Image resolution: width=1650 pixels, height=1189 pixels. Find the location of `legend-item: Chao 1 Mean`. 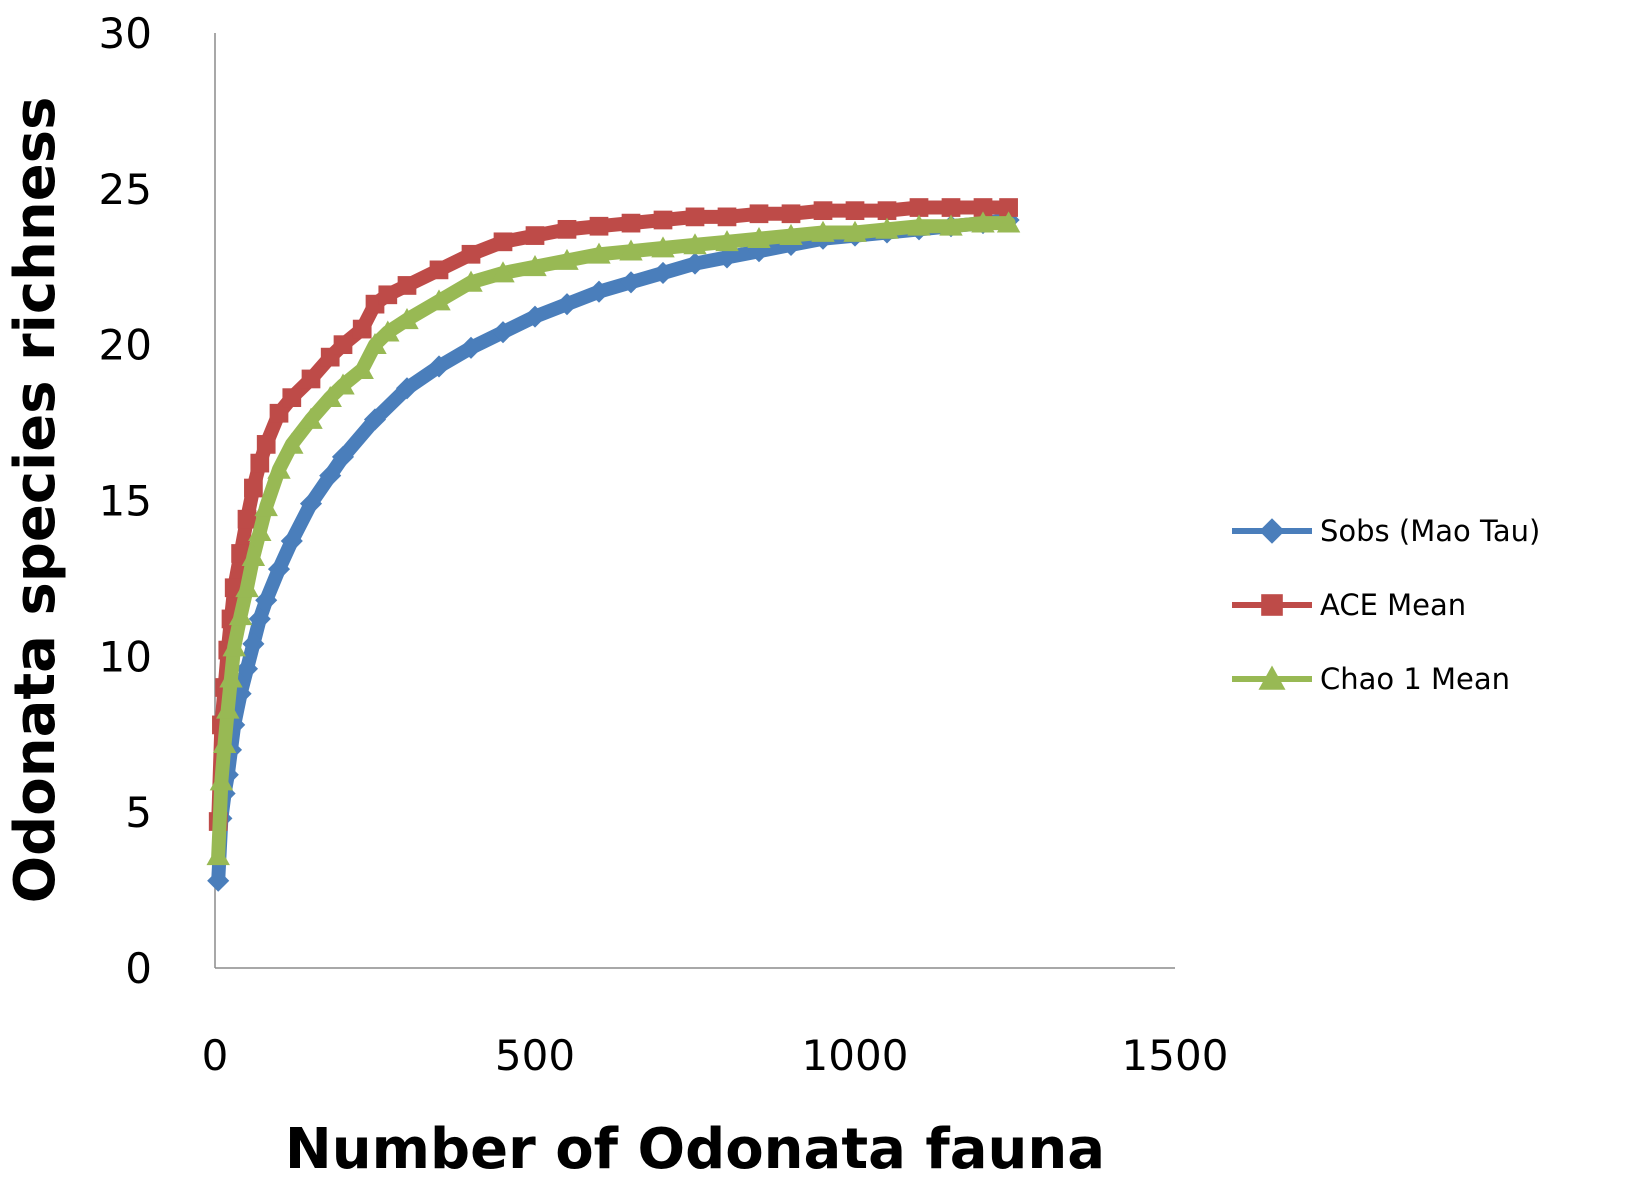

legend-item: Chao 1 Mean is located at coordinates (1371, 679).